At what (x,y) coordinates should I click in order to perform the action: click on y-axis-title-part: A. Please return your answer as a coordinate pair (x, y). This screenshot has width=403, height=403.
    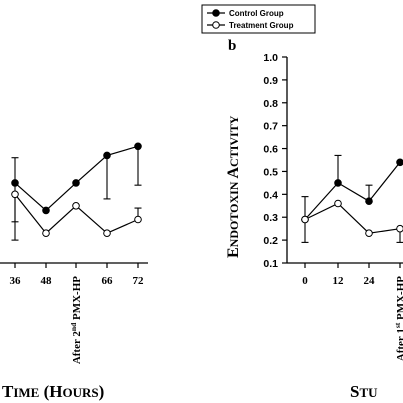
    Looking at the image, I should click on (233, 173).